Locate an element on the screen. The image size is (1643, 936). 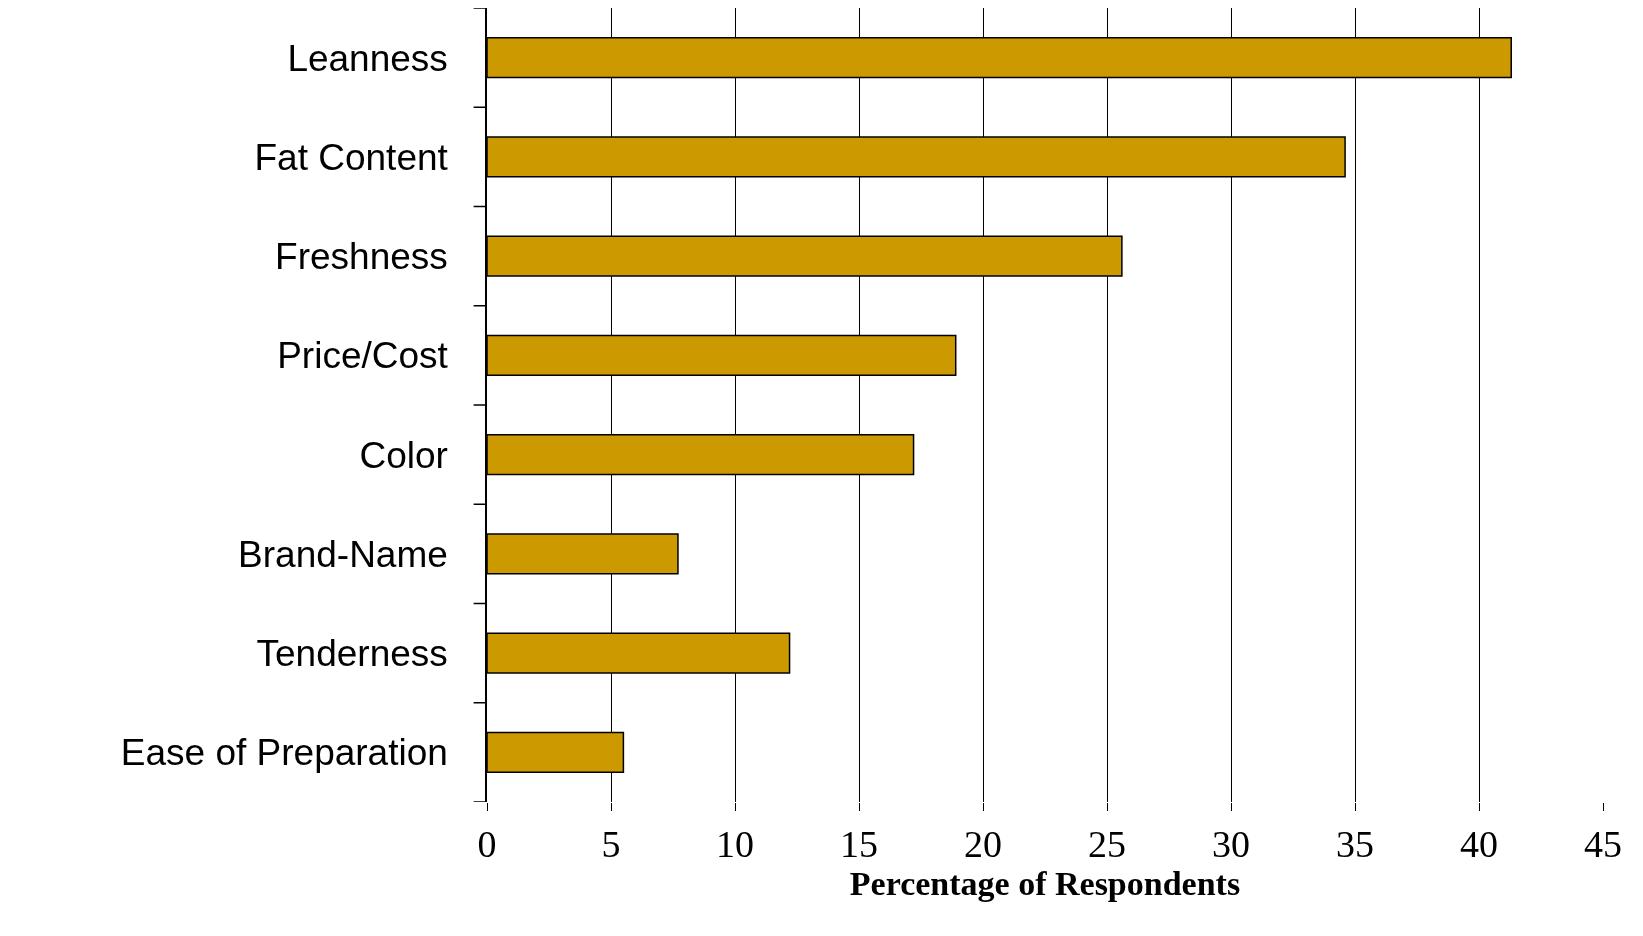
y-tick-label: Leanness is located at coordinates (367, 58).